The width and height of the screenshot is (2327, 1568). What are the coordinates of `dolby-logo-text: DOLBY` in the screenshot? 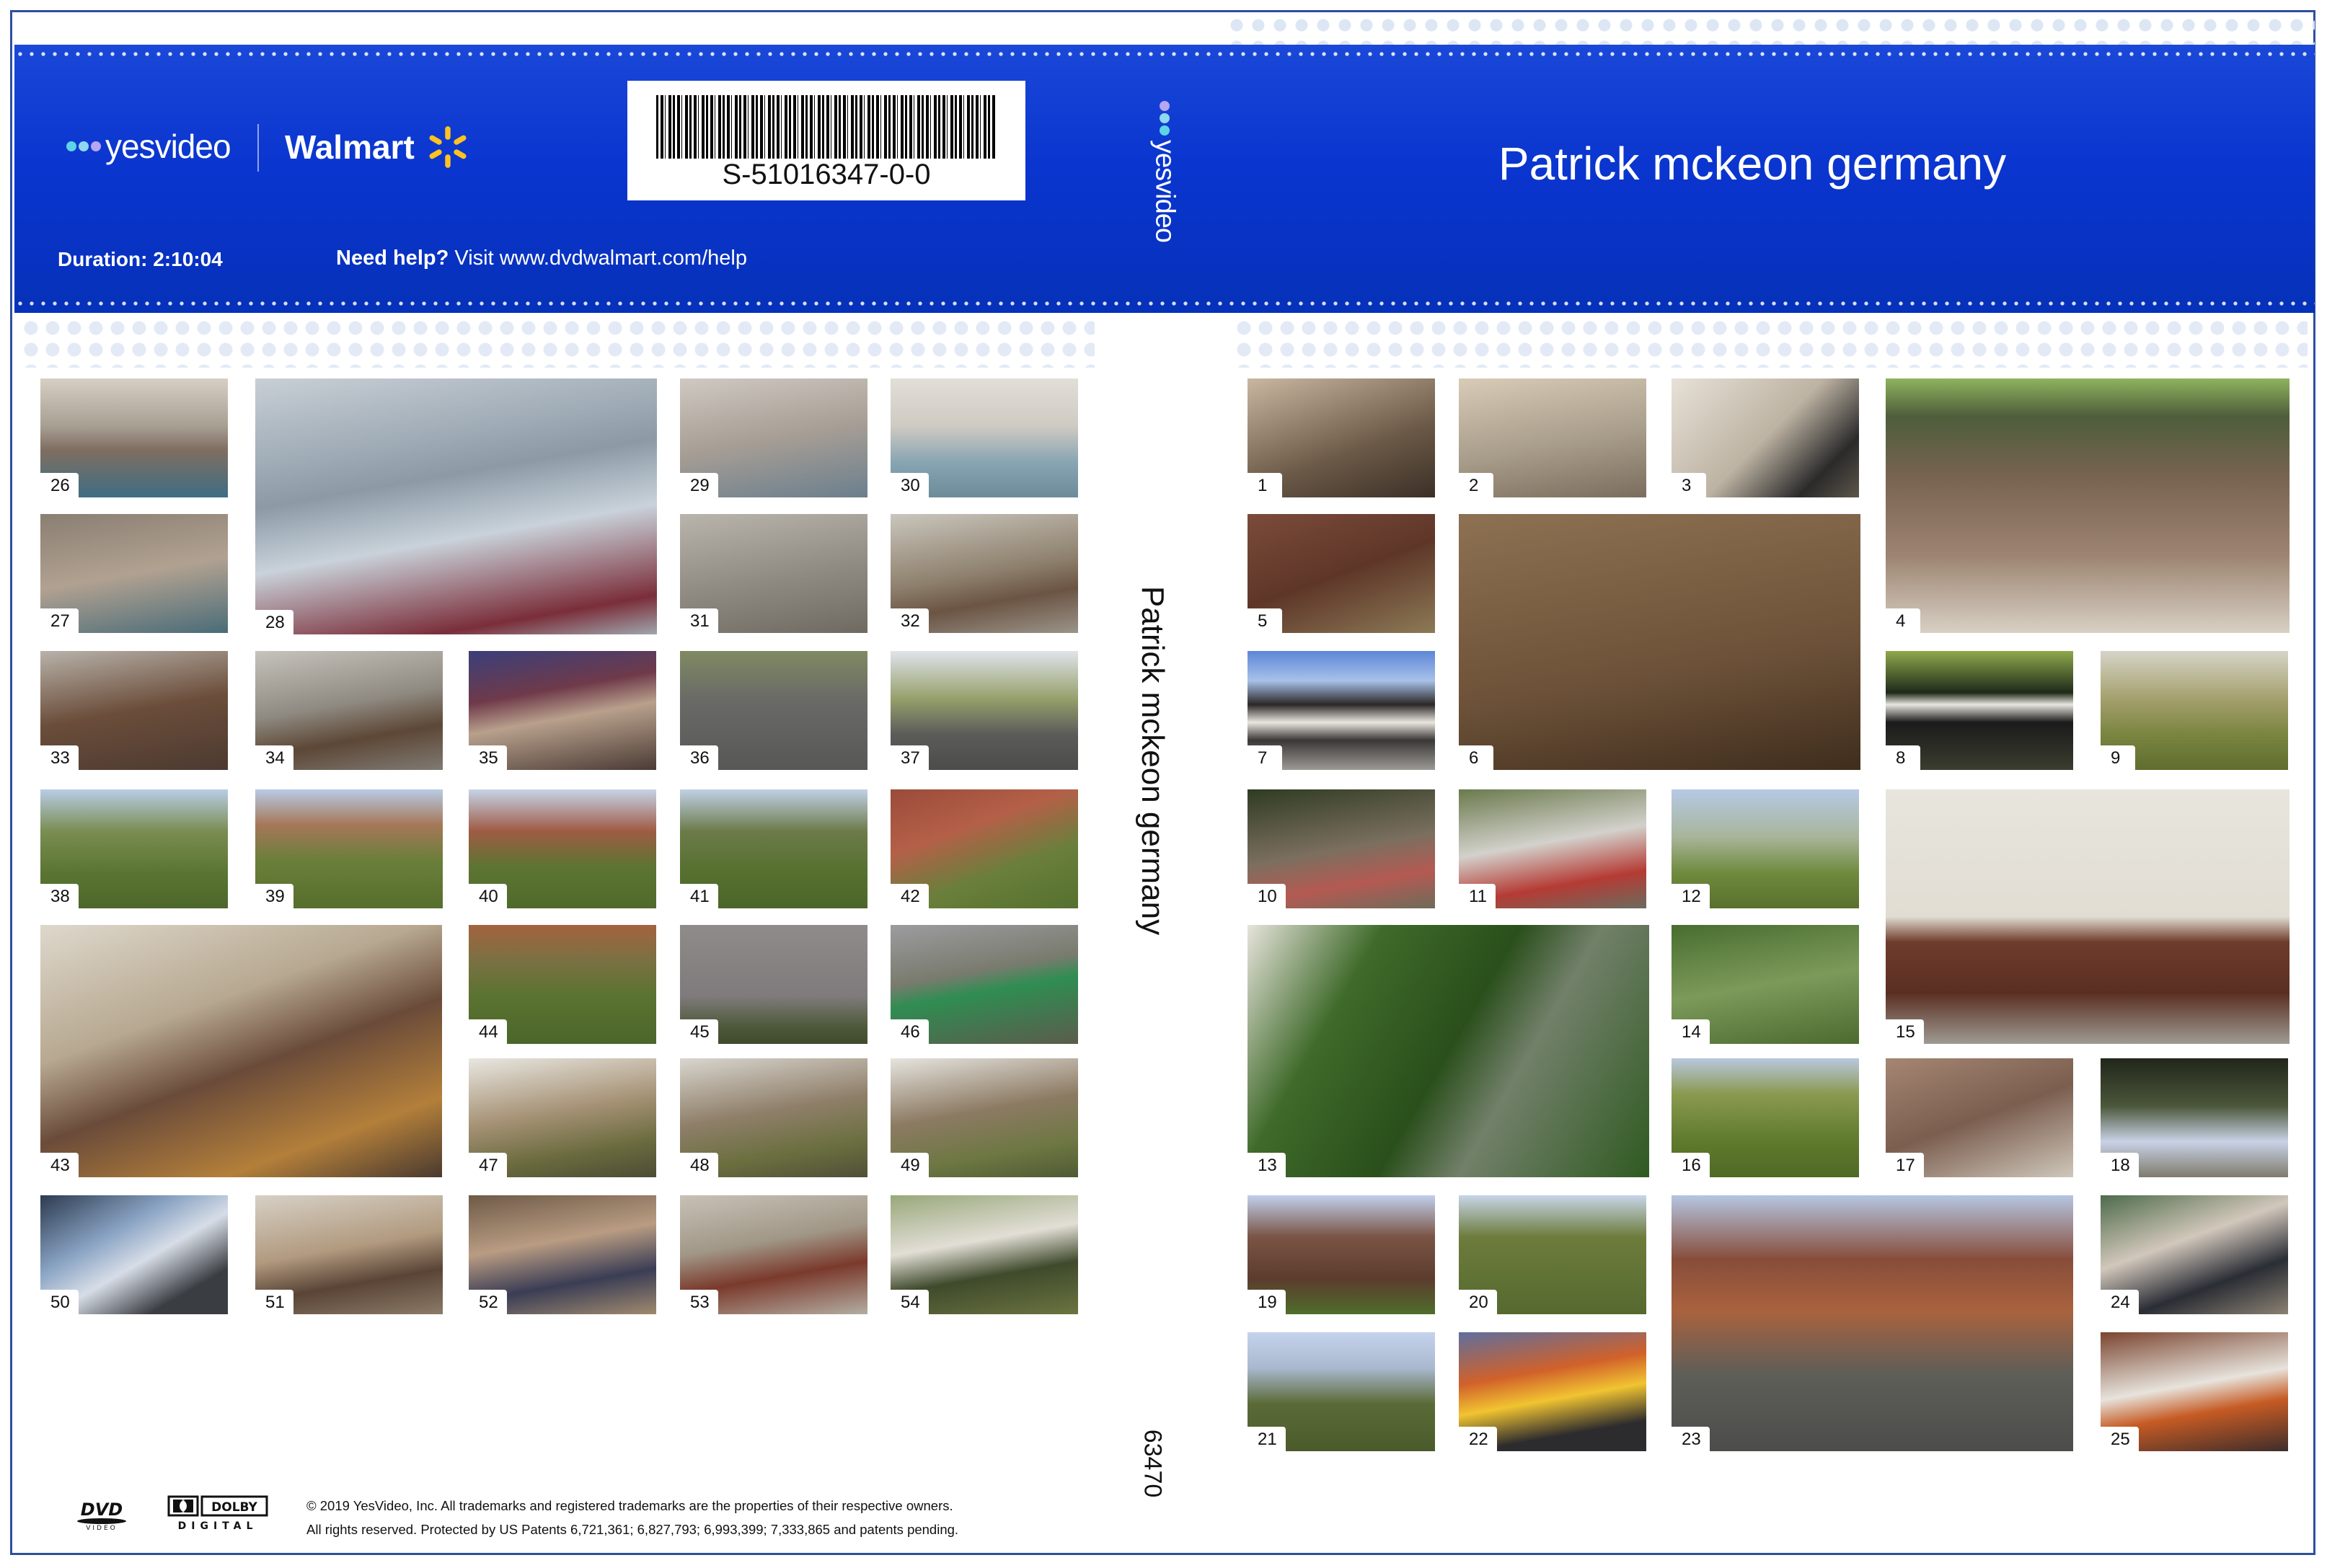 It's located at (234, 1507).